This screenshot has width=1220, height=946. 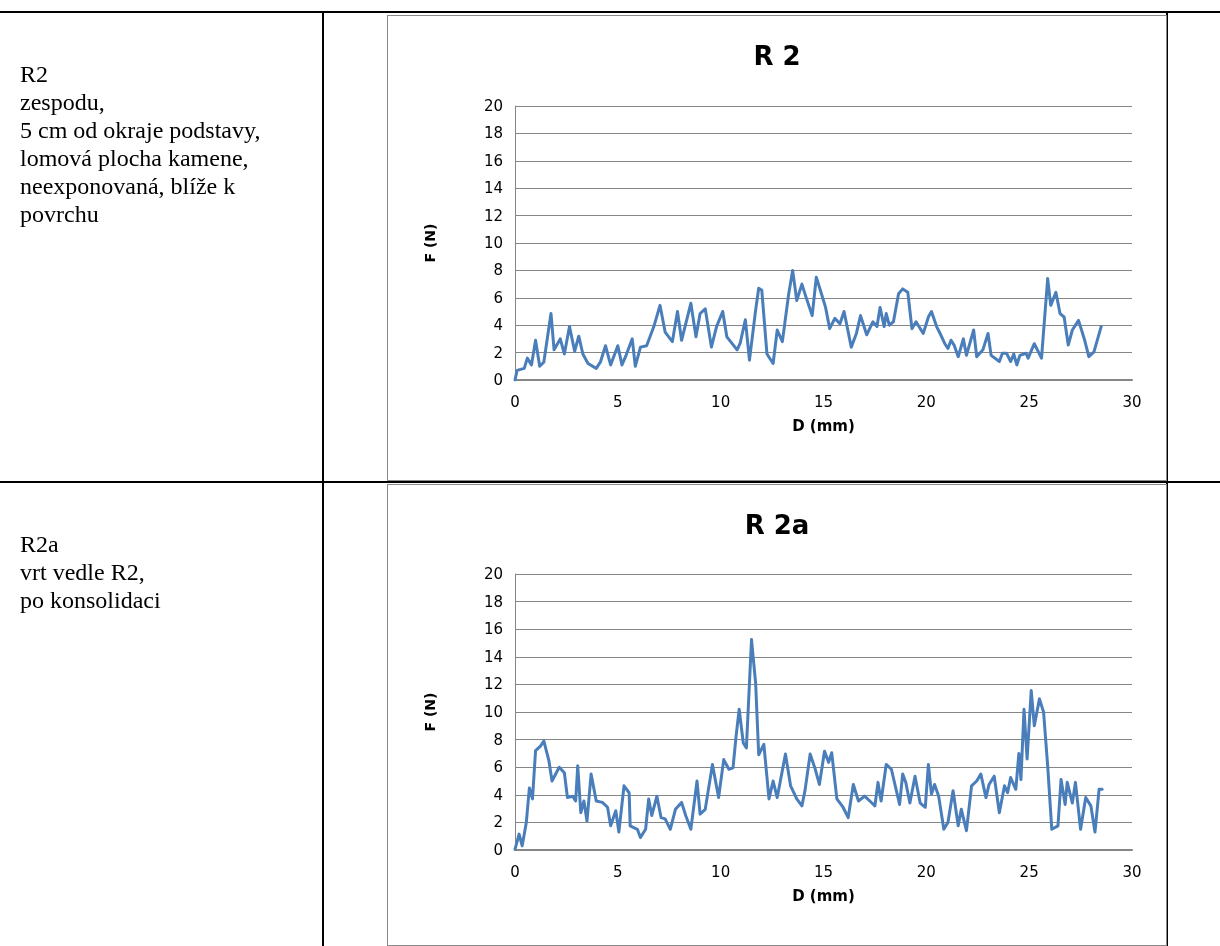 I want to click on text: vrt vedle R2,, so click(x=83, y=572).